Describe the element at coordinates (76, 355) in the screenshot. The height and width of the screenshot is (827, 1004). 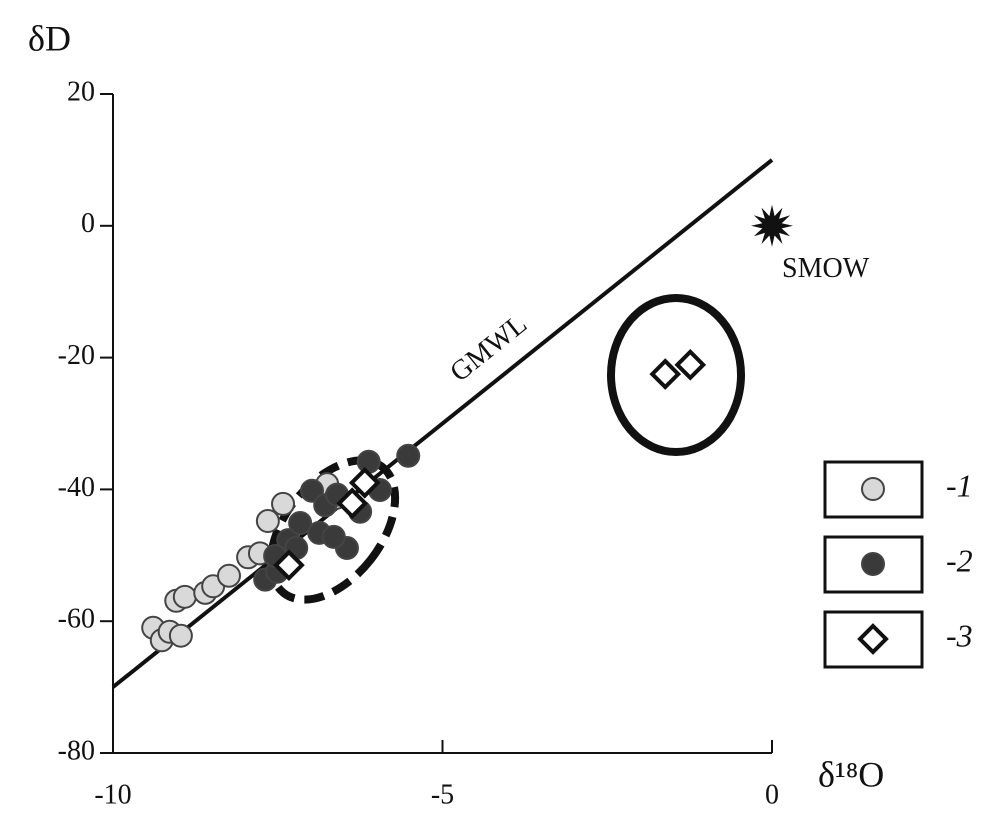
I see `y-tick-label: -20` at that location.